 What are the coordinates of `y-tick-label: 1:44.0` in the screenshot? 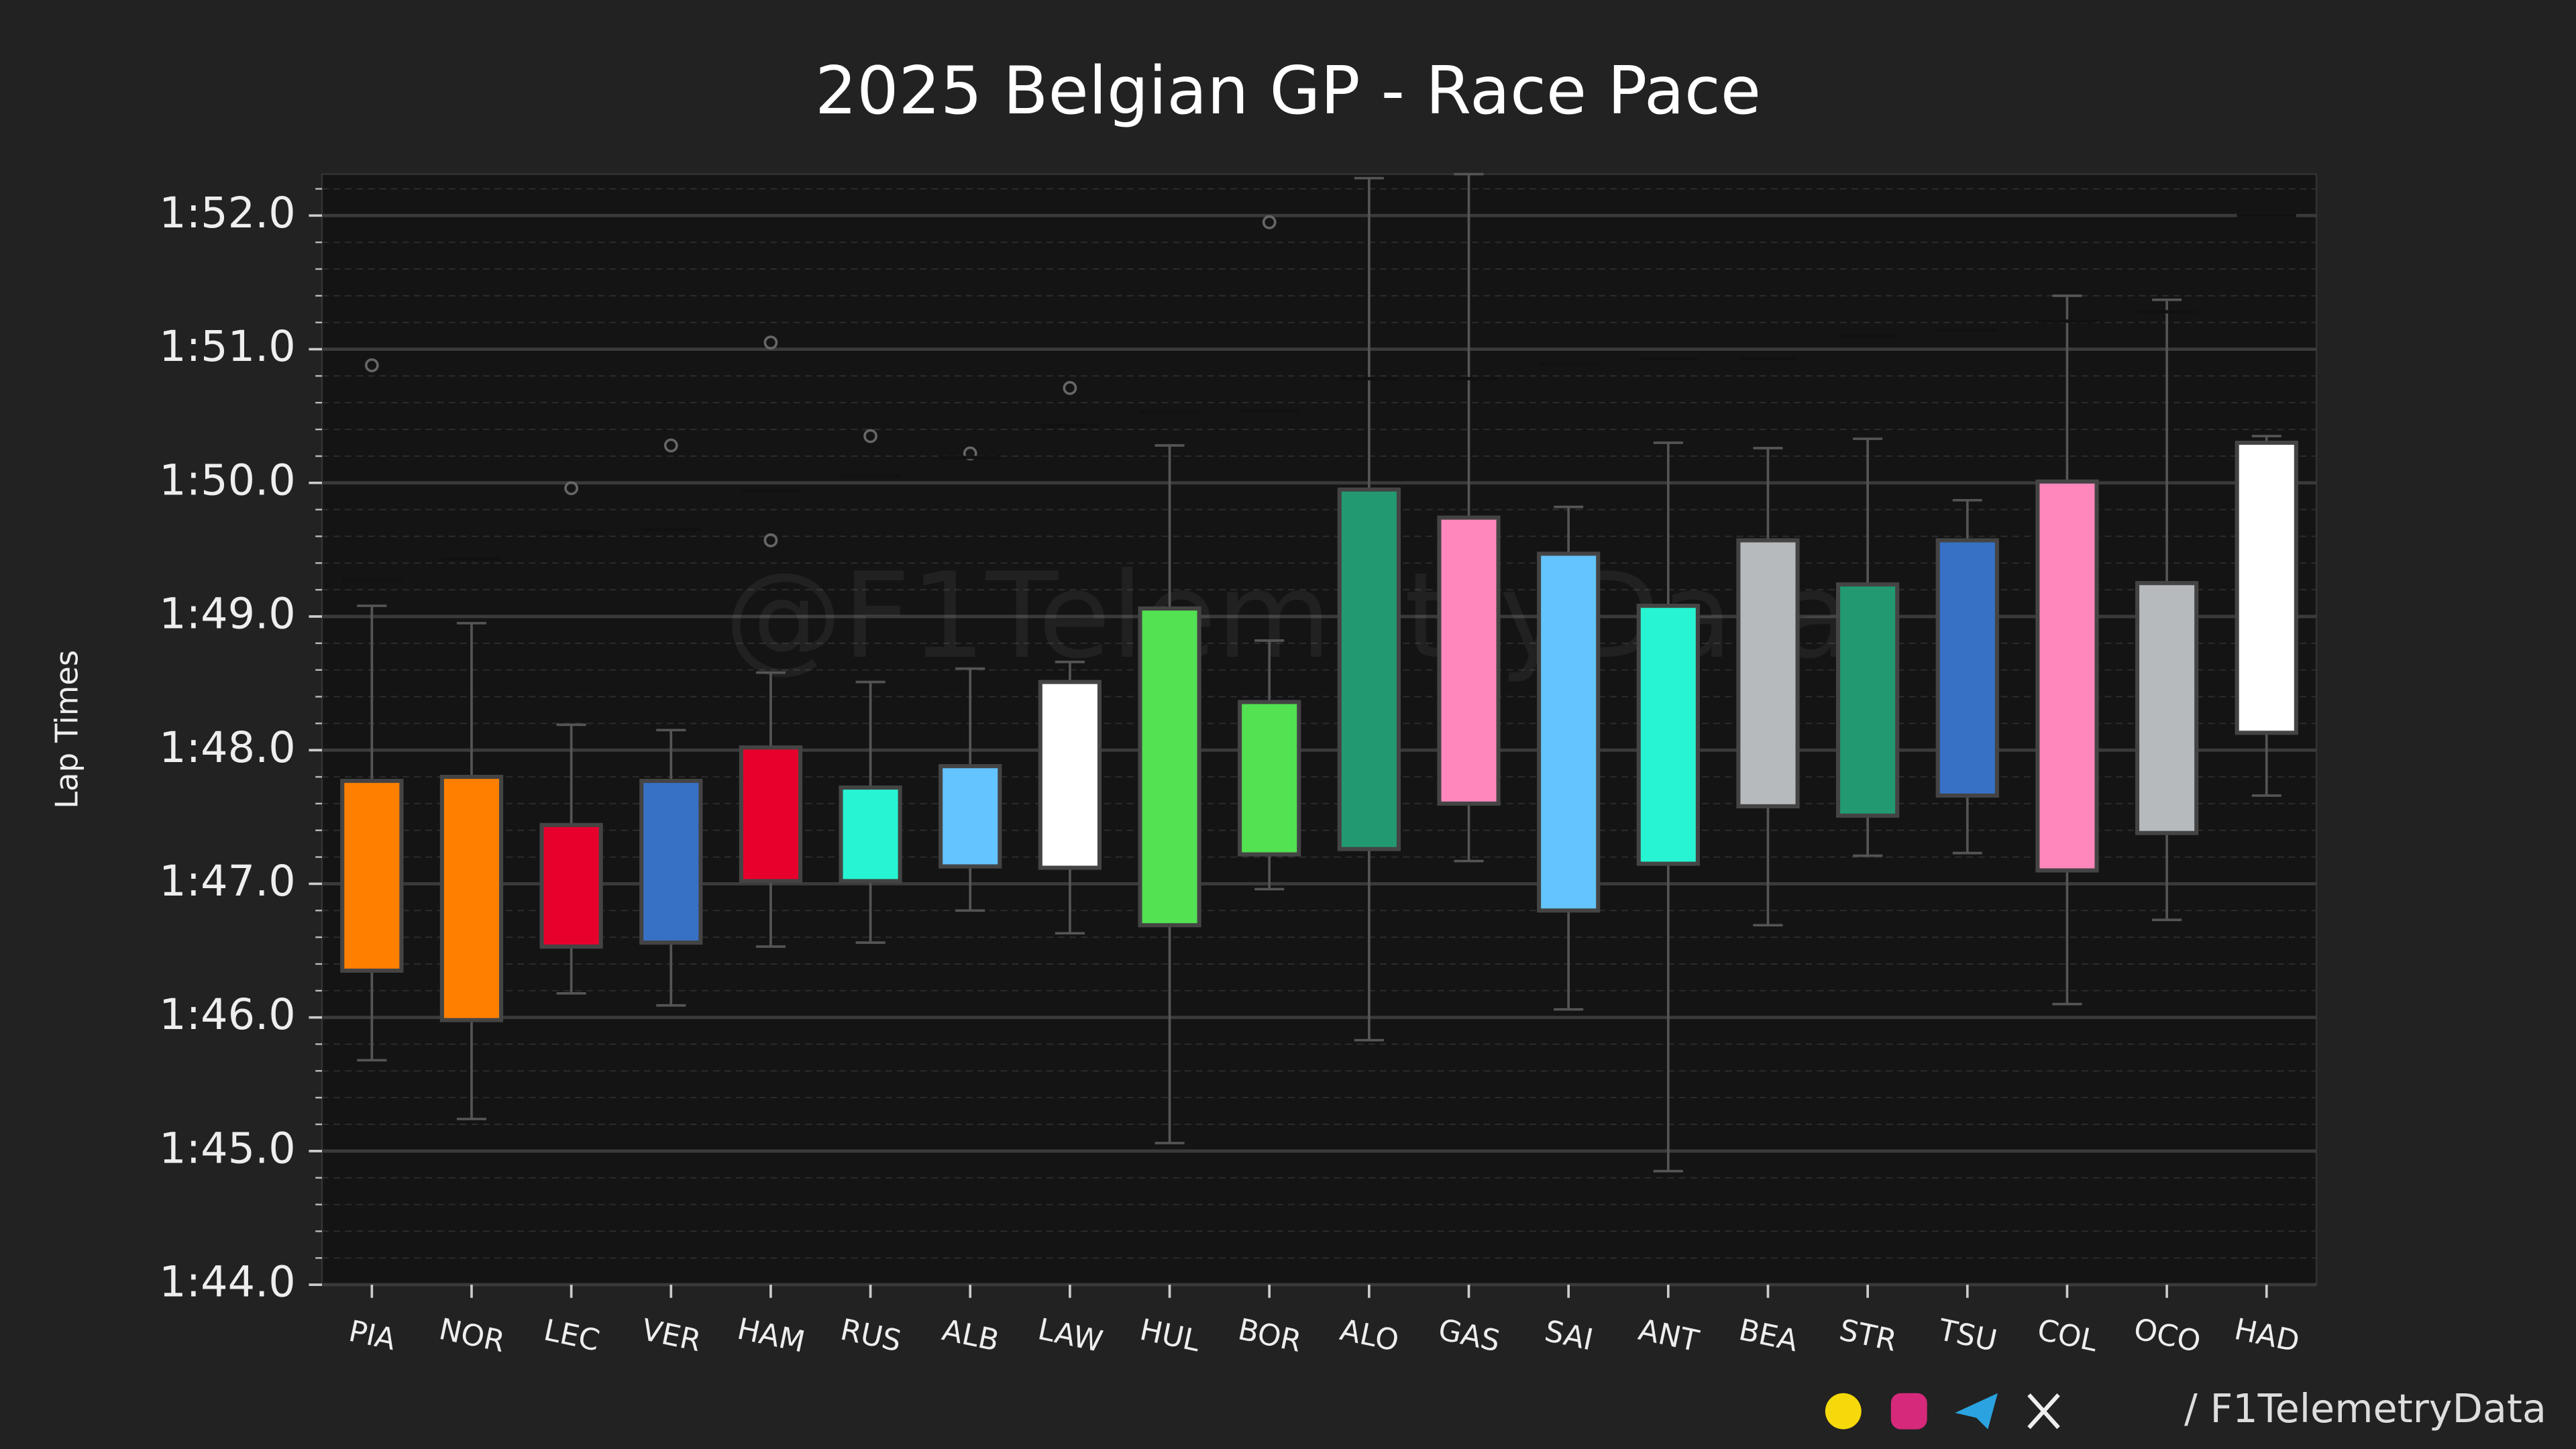 It's located at (227, 1282).